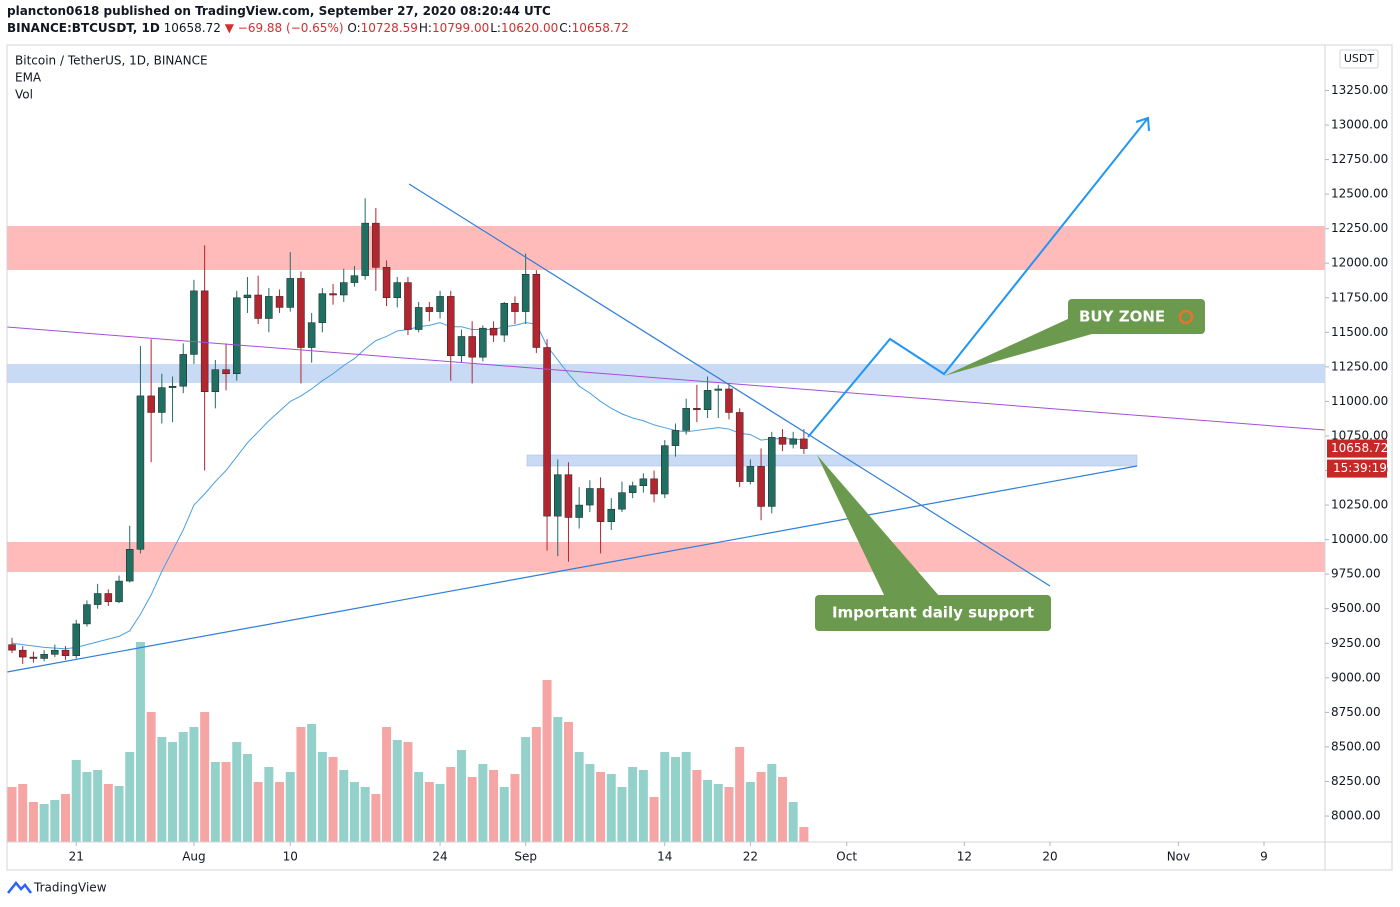  What do you see at coordinates (1359, 401) in the screenshot?
I see `y-tick-label: 11000.00` at bounding box center [1359, 401].